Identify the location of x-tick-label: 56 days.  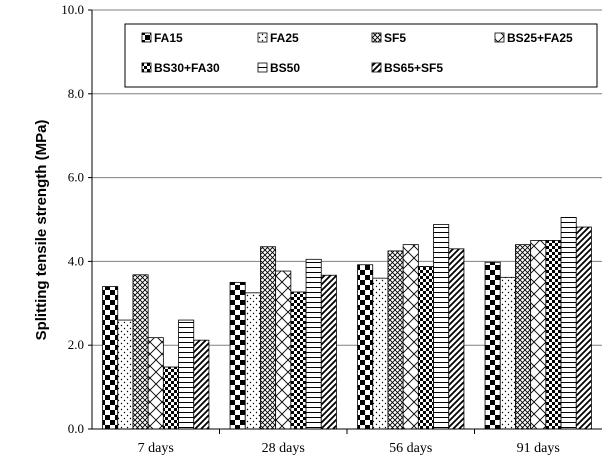
(410, 448).